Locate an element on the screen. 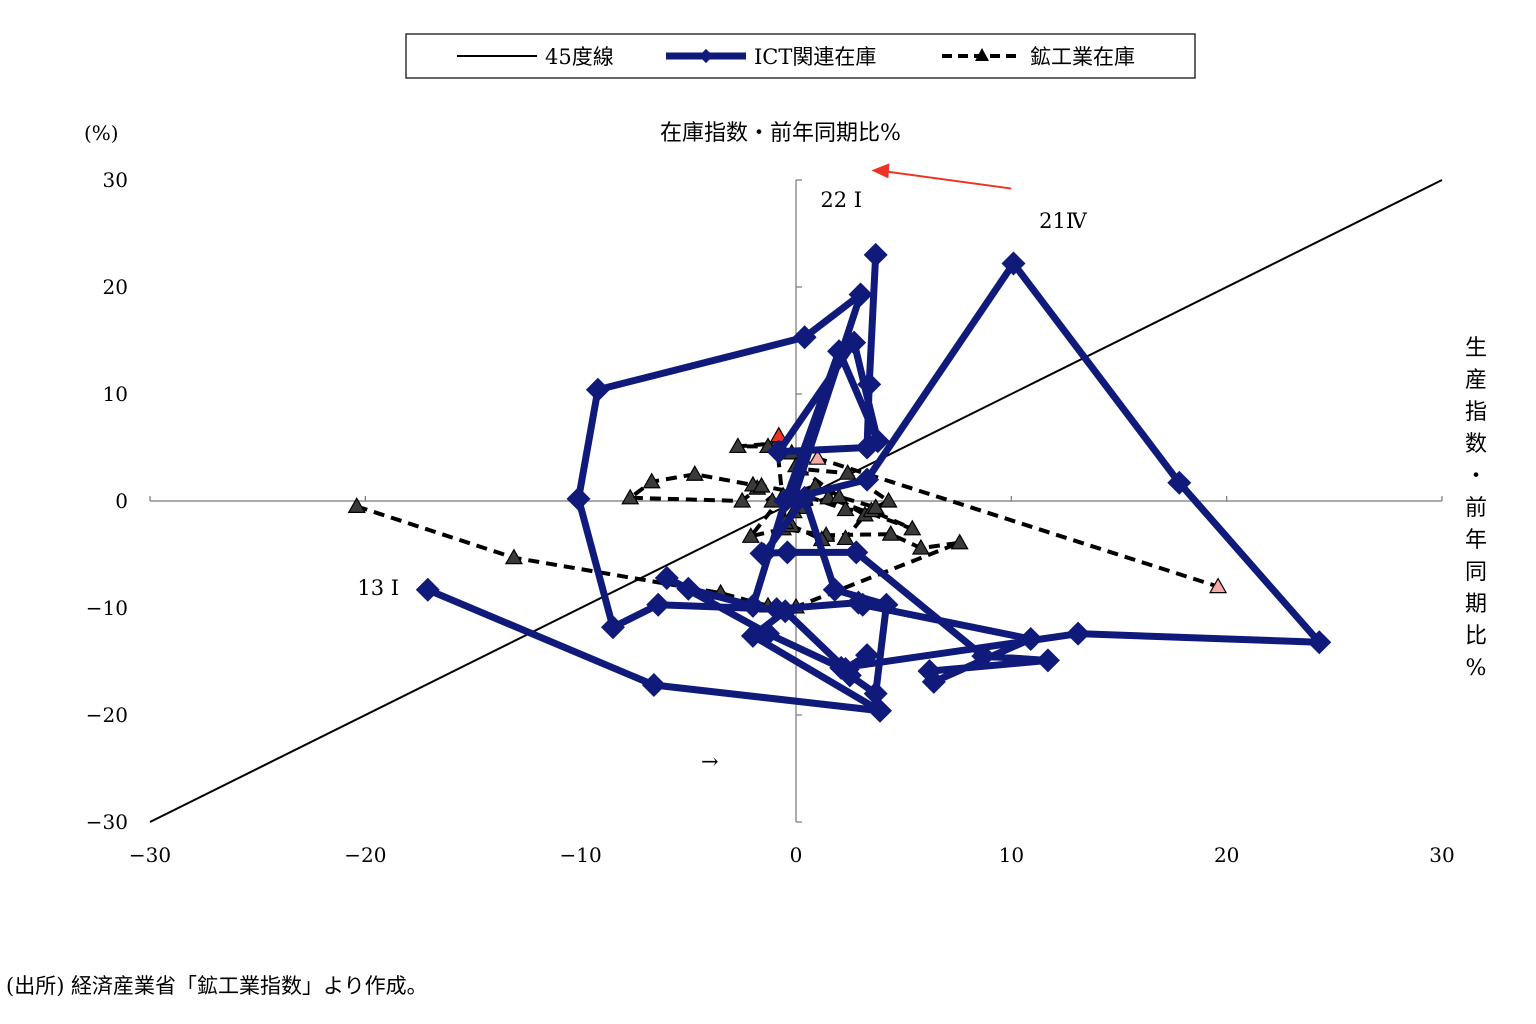 The height and width of the screenshot is (1024, 1536). x-axis-title-char: 指 is located at coordinates (1476, 412).